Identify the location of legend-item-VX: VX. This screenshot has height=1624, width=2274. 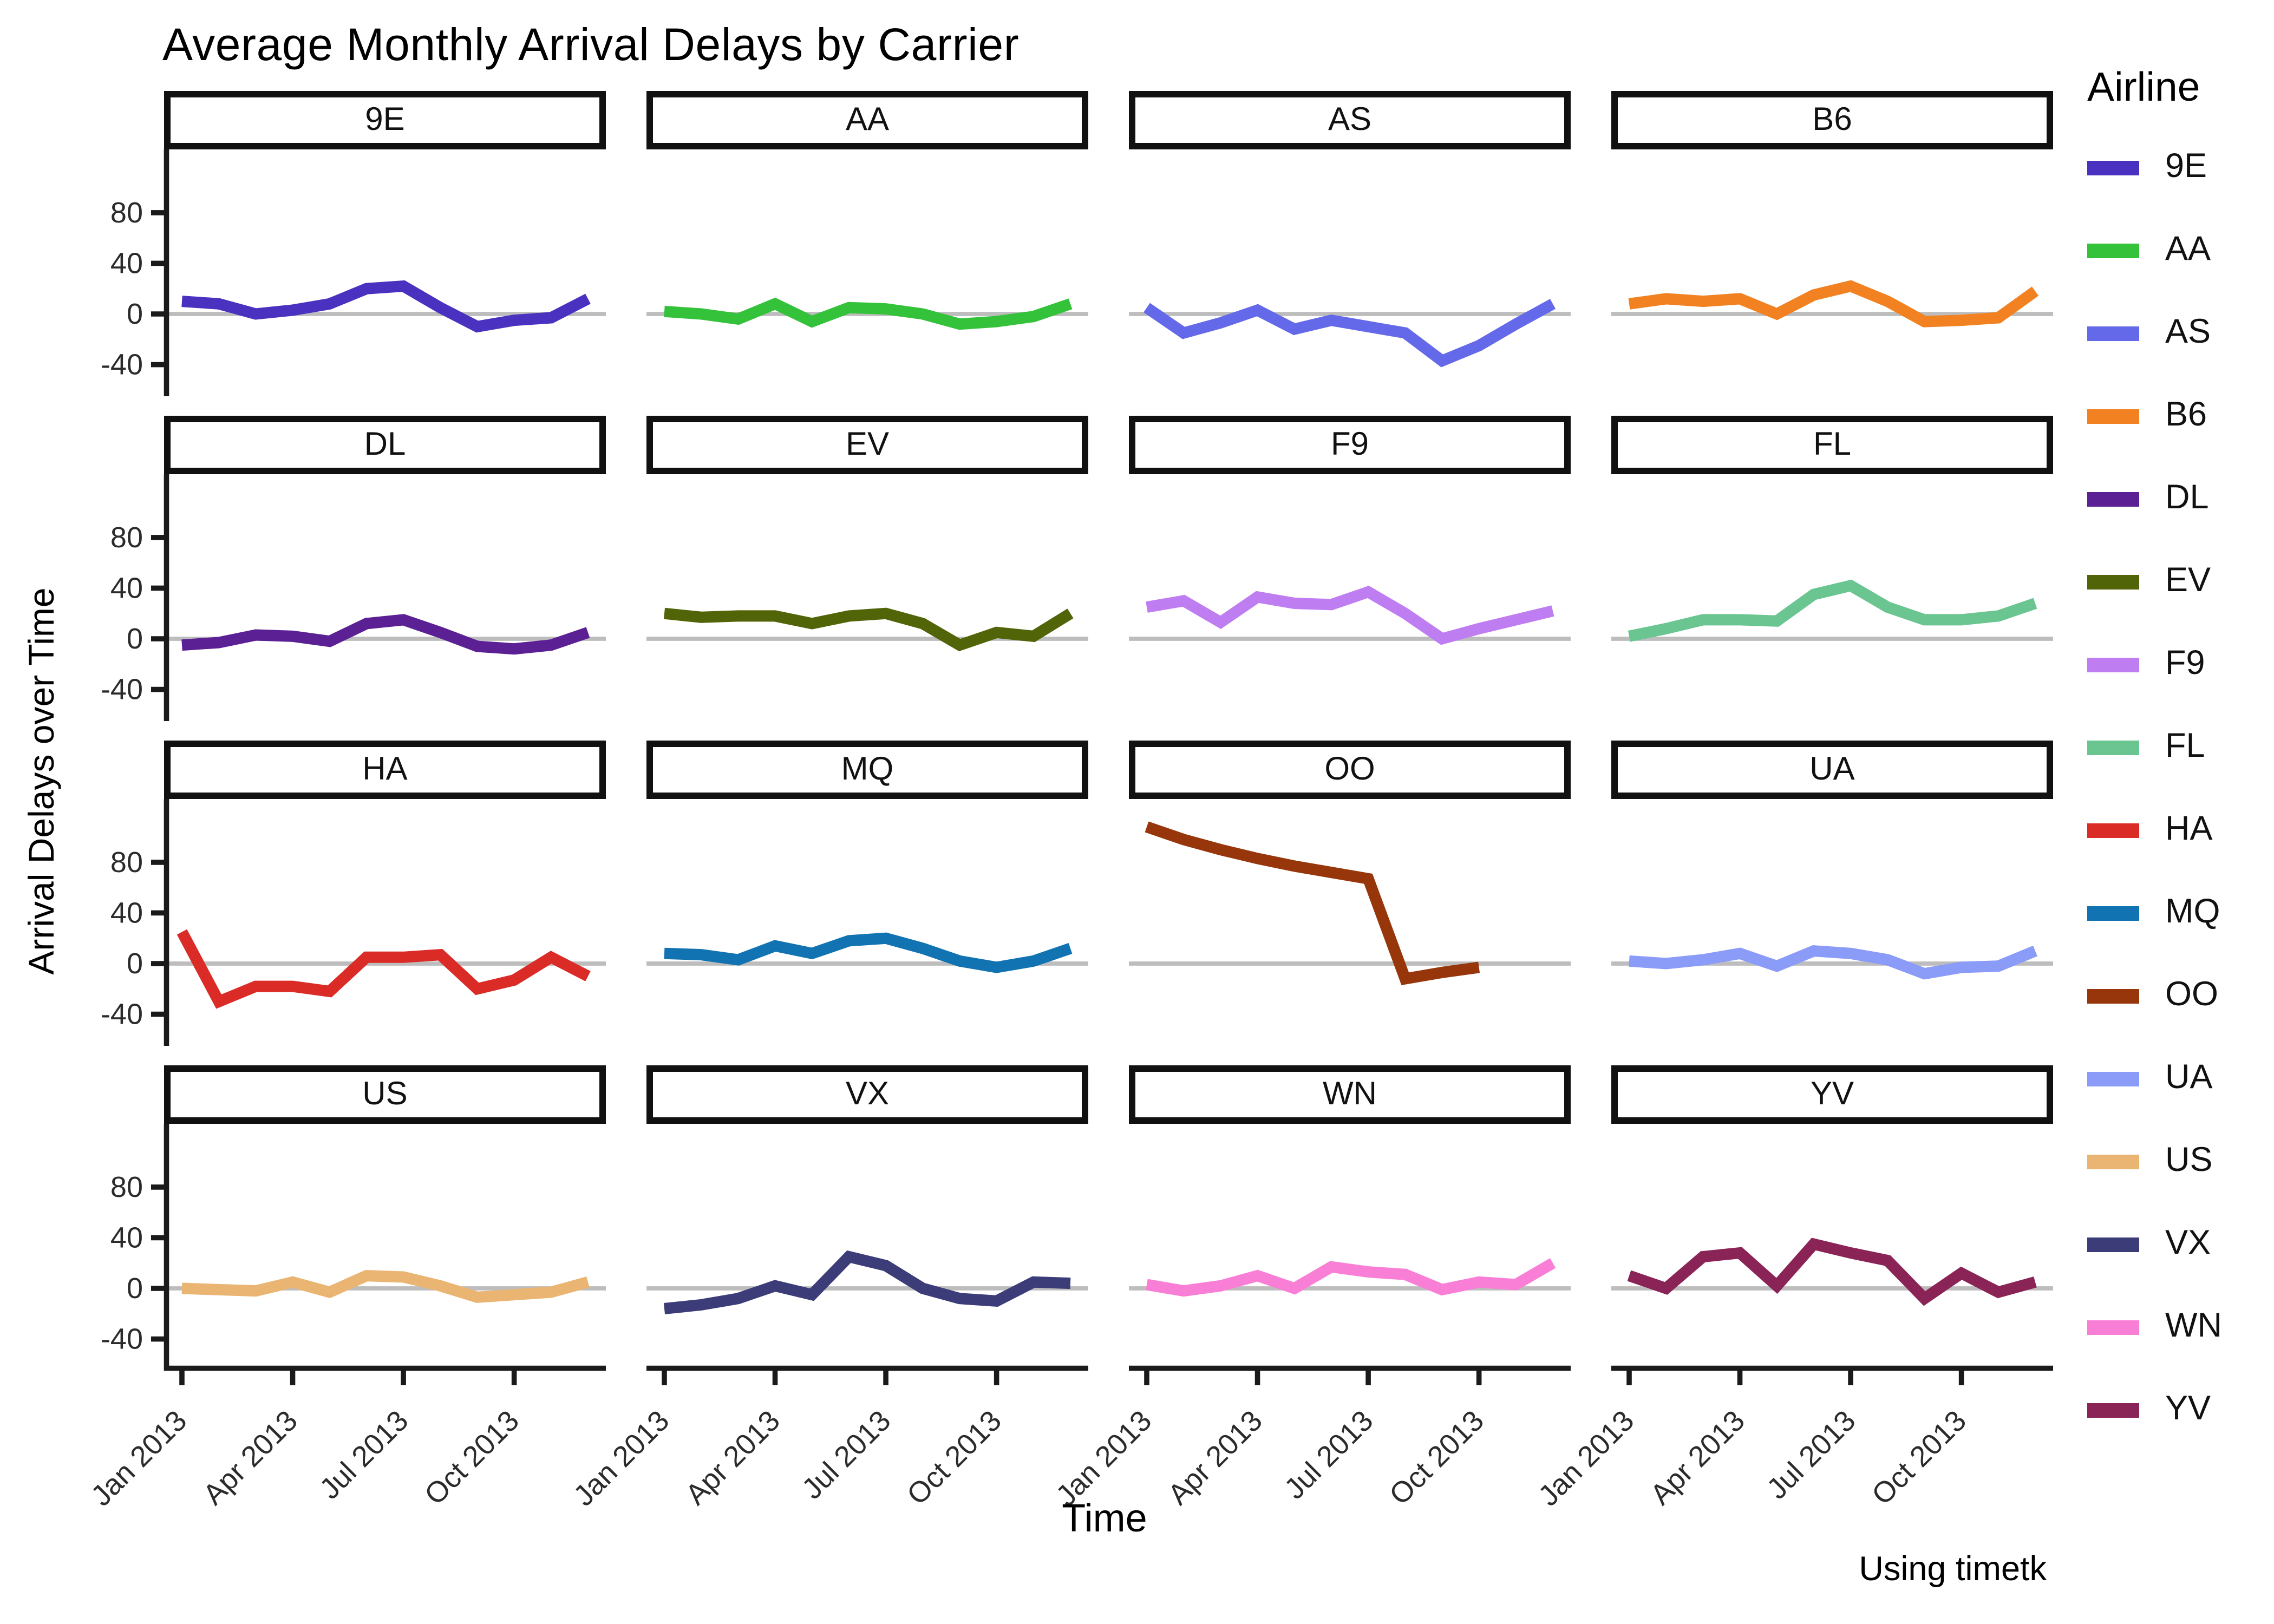
(2155, 1243).